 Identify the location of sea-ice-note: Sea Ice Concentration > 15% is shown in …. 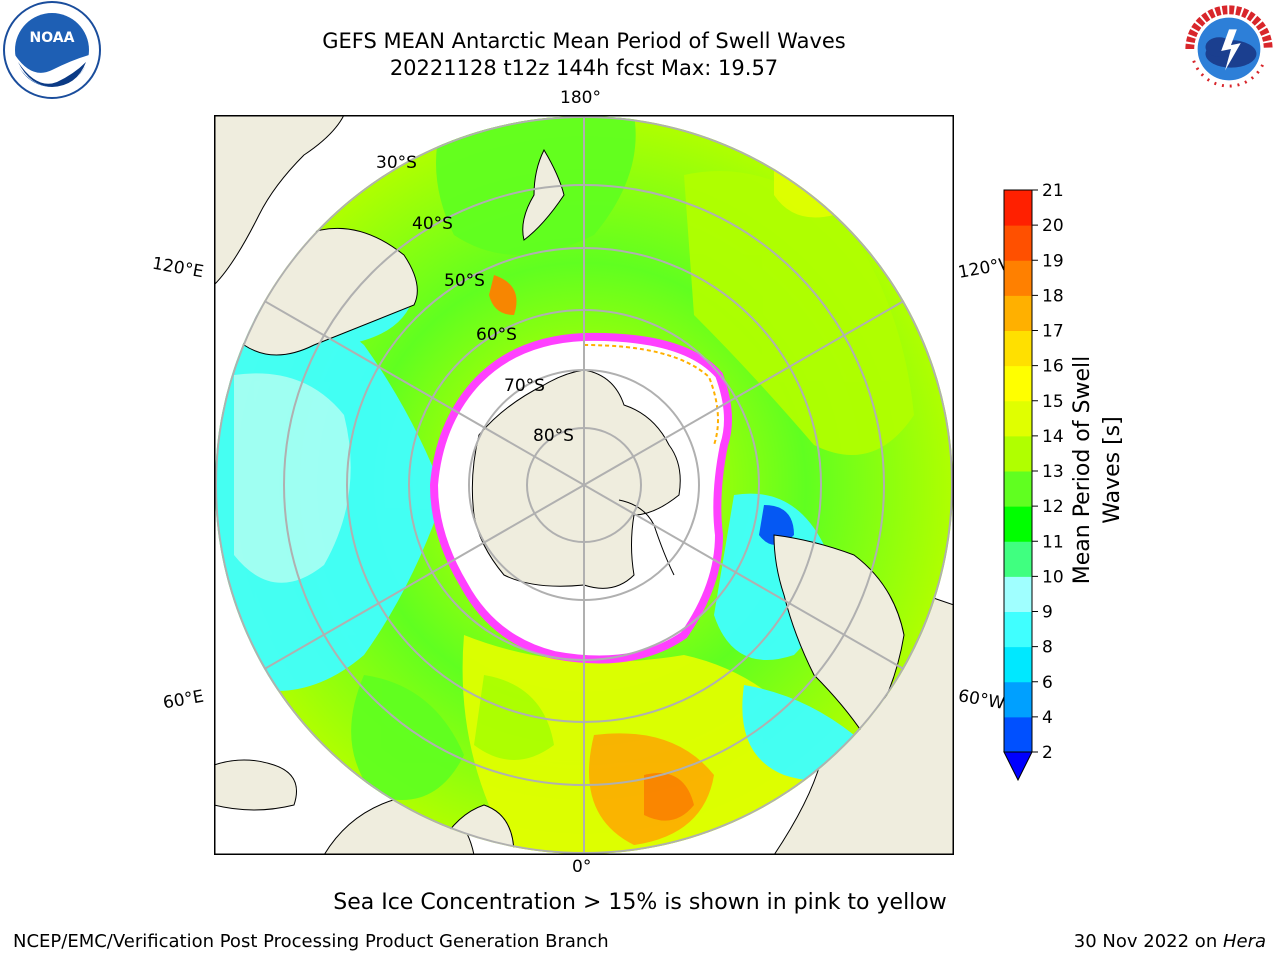
(640, 902).